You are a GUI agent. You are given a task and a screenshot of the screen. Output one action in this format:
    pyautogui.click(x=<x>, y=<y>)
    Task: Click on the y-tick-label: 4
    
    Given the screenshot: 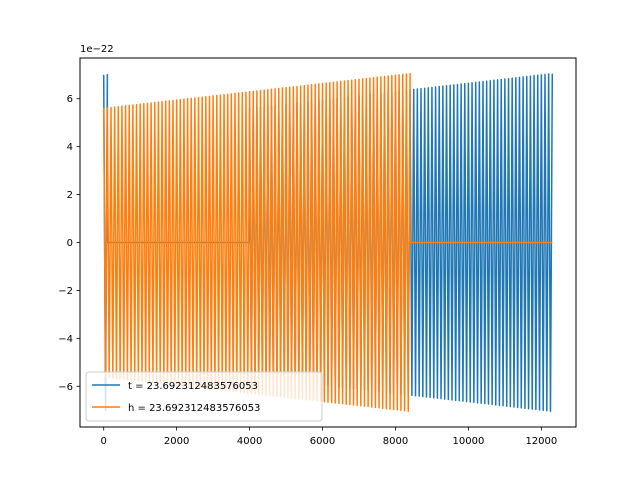 What is the action you would take?
    pyautogui.click(x=70, y=147)
    